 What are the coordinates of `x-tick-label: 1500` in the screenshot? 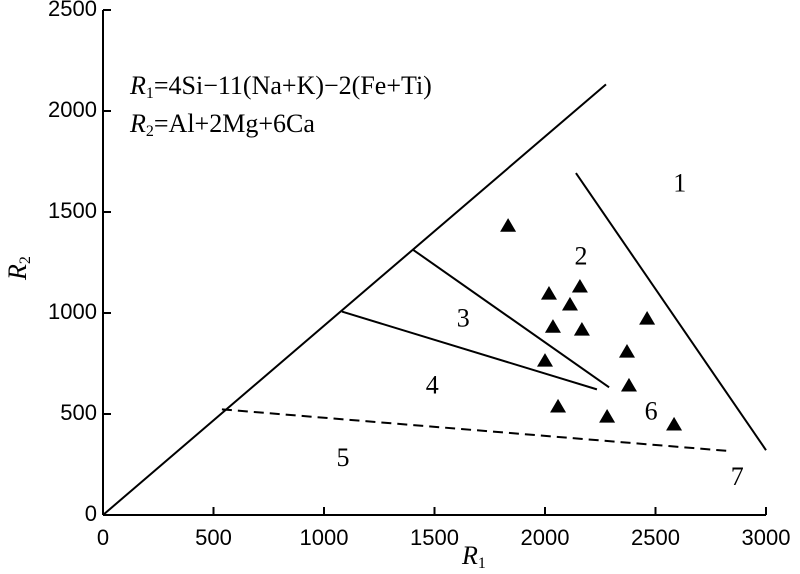 It's located at (434, 537).